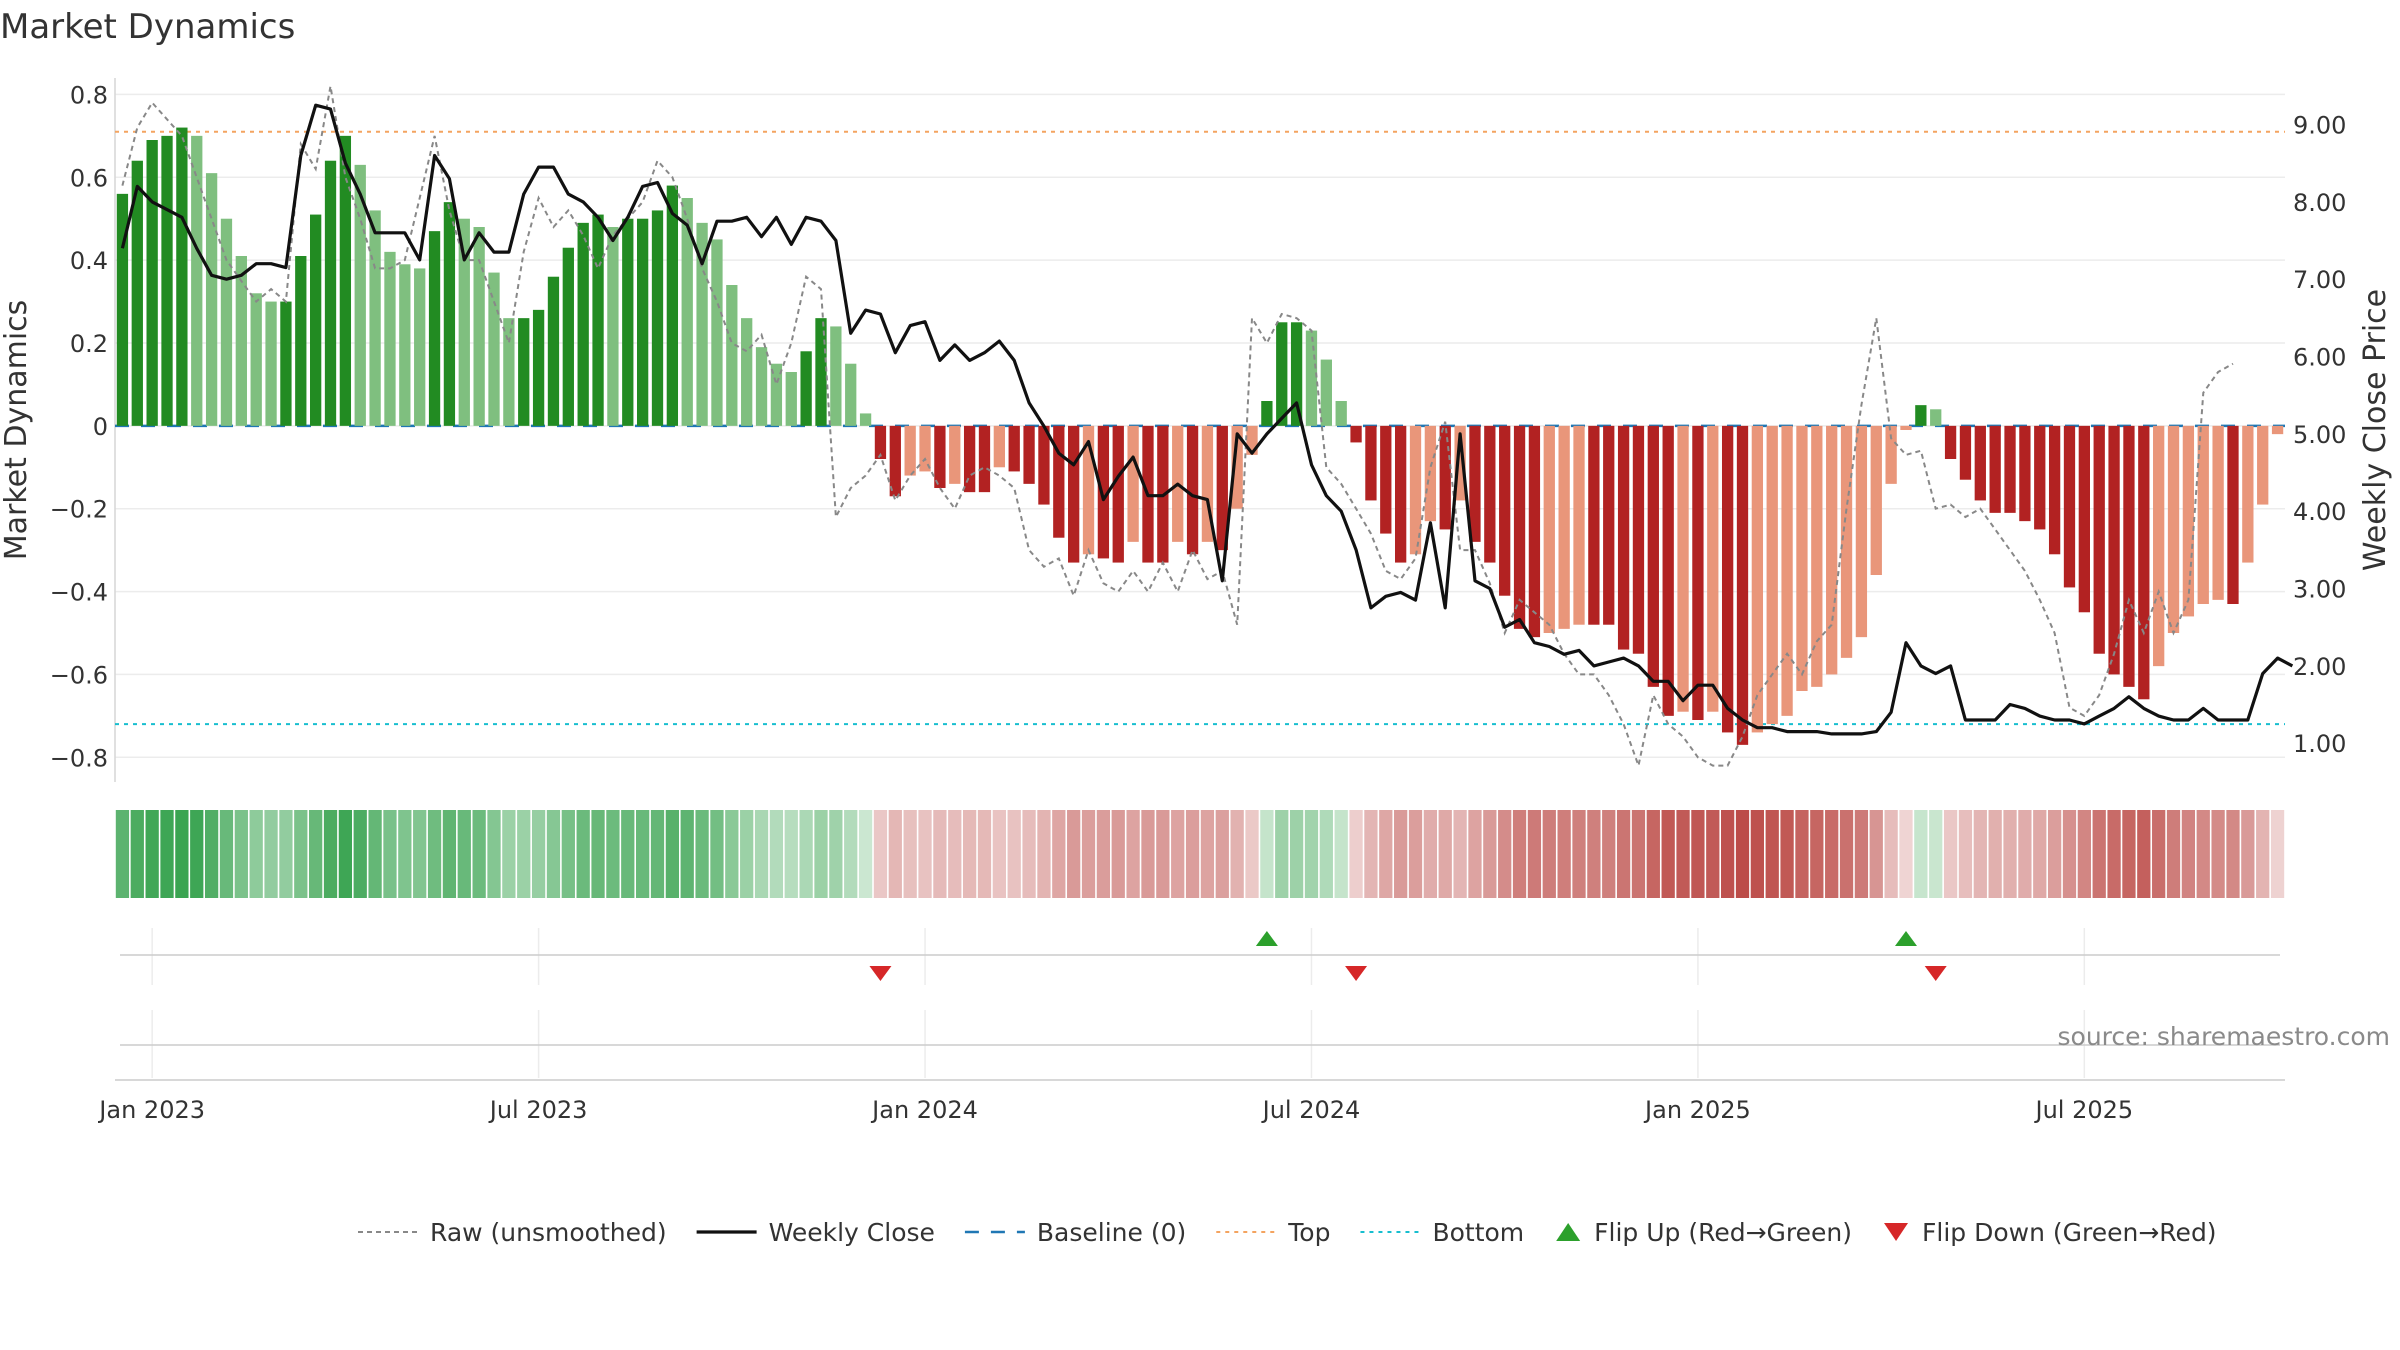  What do you see at coordinates (2319, 280) in the screenshot?
I see `y-right-tick-label: 7.00` at bounding box center [2319, 280].